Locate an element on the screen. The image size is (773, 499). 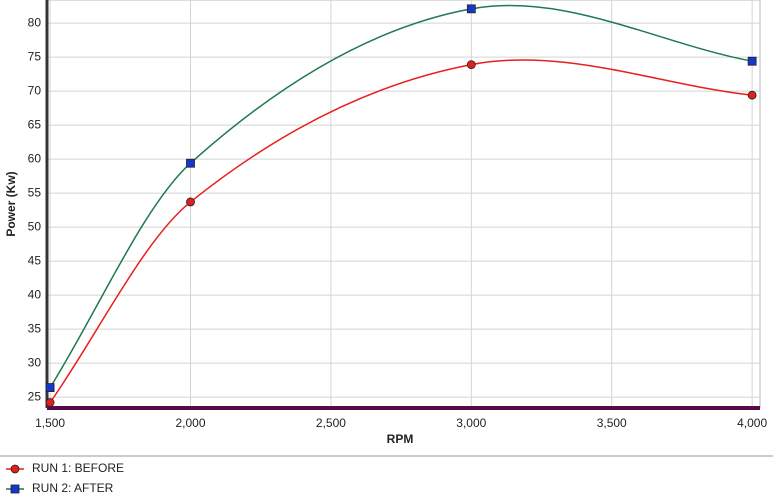
y-tick-label: 80 is located at coordinates (35, 22).